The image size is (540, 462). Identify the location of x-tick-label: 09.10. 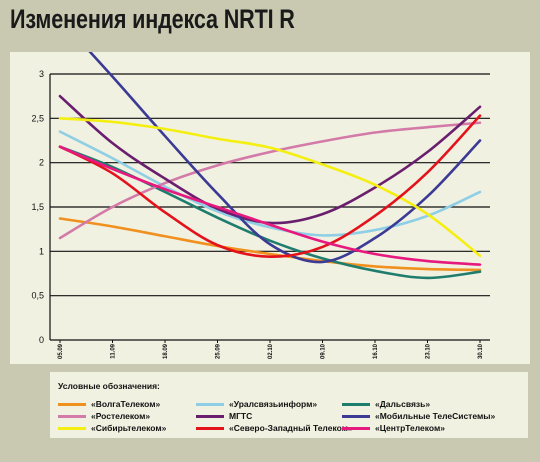
(324, 351).